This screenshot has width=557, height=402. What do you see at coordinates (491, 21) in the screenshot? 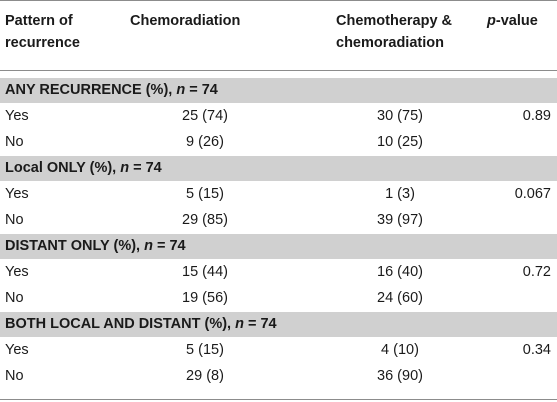
I see `header-p-italic: p` at bounding box center [491, 21].